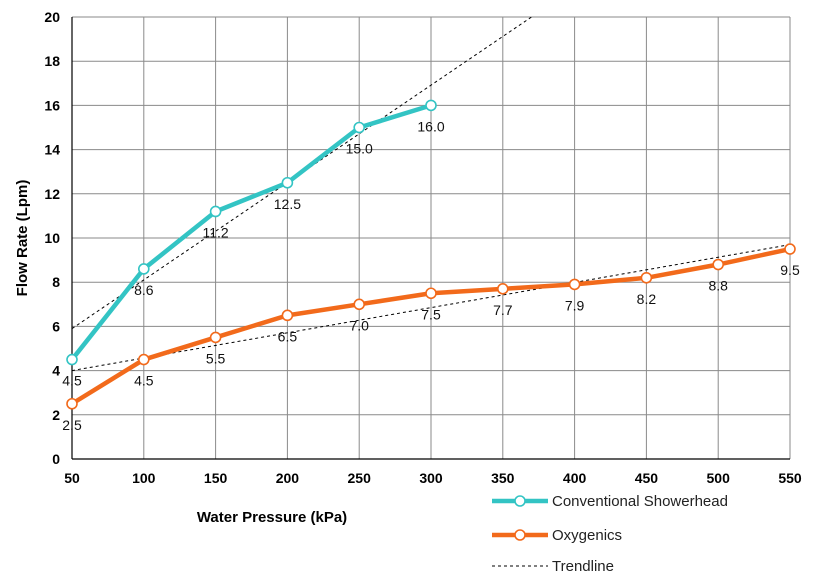 Image resolution: width=815 pixels, height=582 pixels. Describe the element at coordinates (56, 371) in the screenshot. I see `y-tick-label: 4` at that location.